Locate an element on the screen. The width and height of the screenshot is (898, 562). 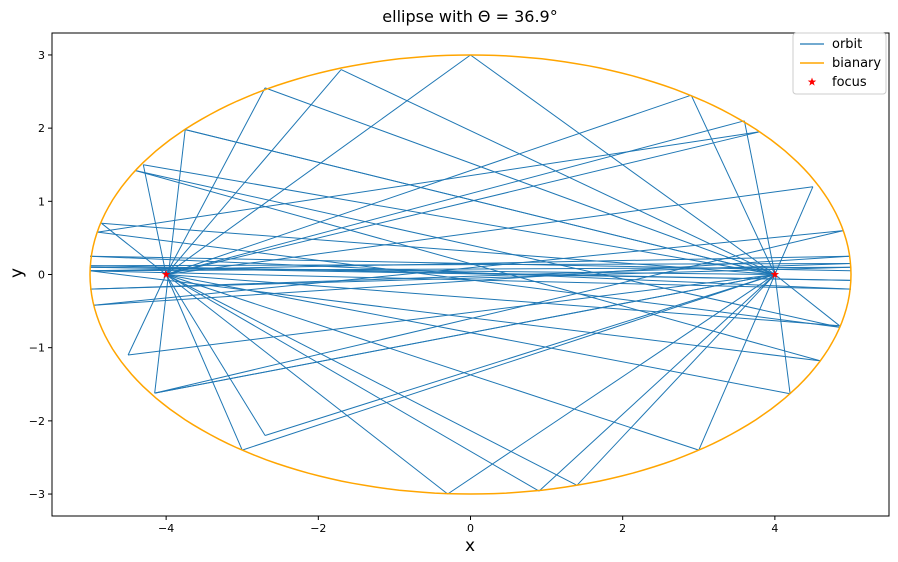
x-tick-label: 4 is located at coordinates (774, 528).